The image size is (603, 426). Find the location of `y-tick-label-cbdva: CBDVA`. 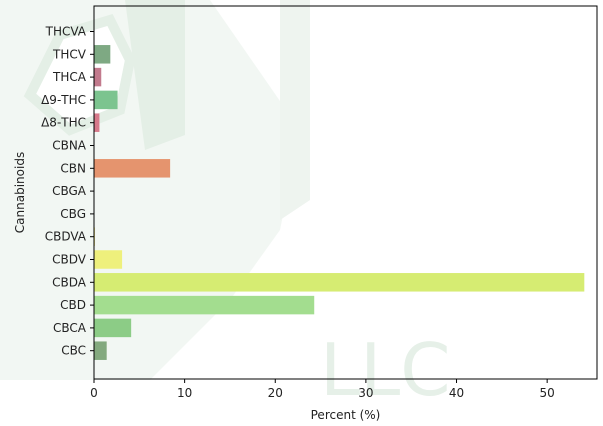

y-tick-label-cbdva: CBDVA is located at coordinates (66, 237).